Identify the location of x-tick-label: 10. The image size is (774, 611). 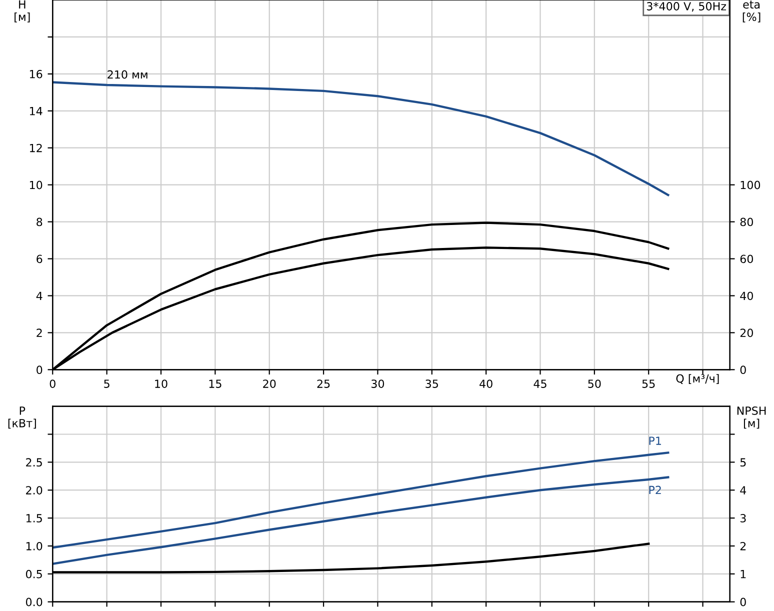
(161, 384).